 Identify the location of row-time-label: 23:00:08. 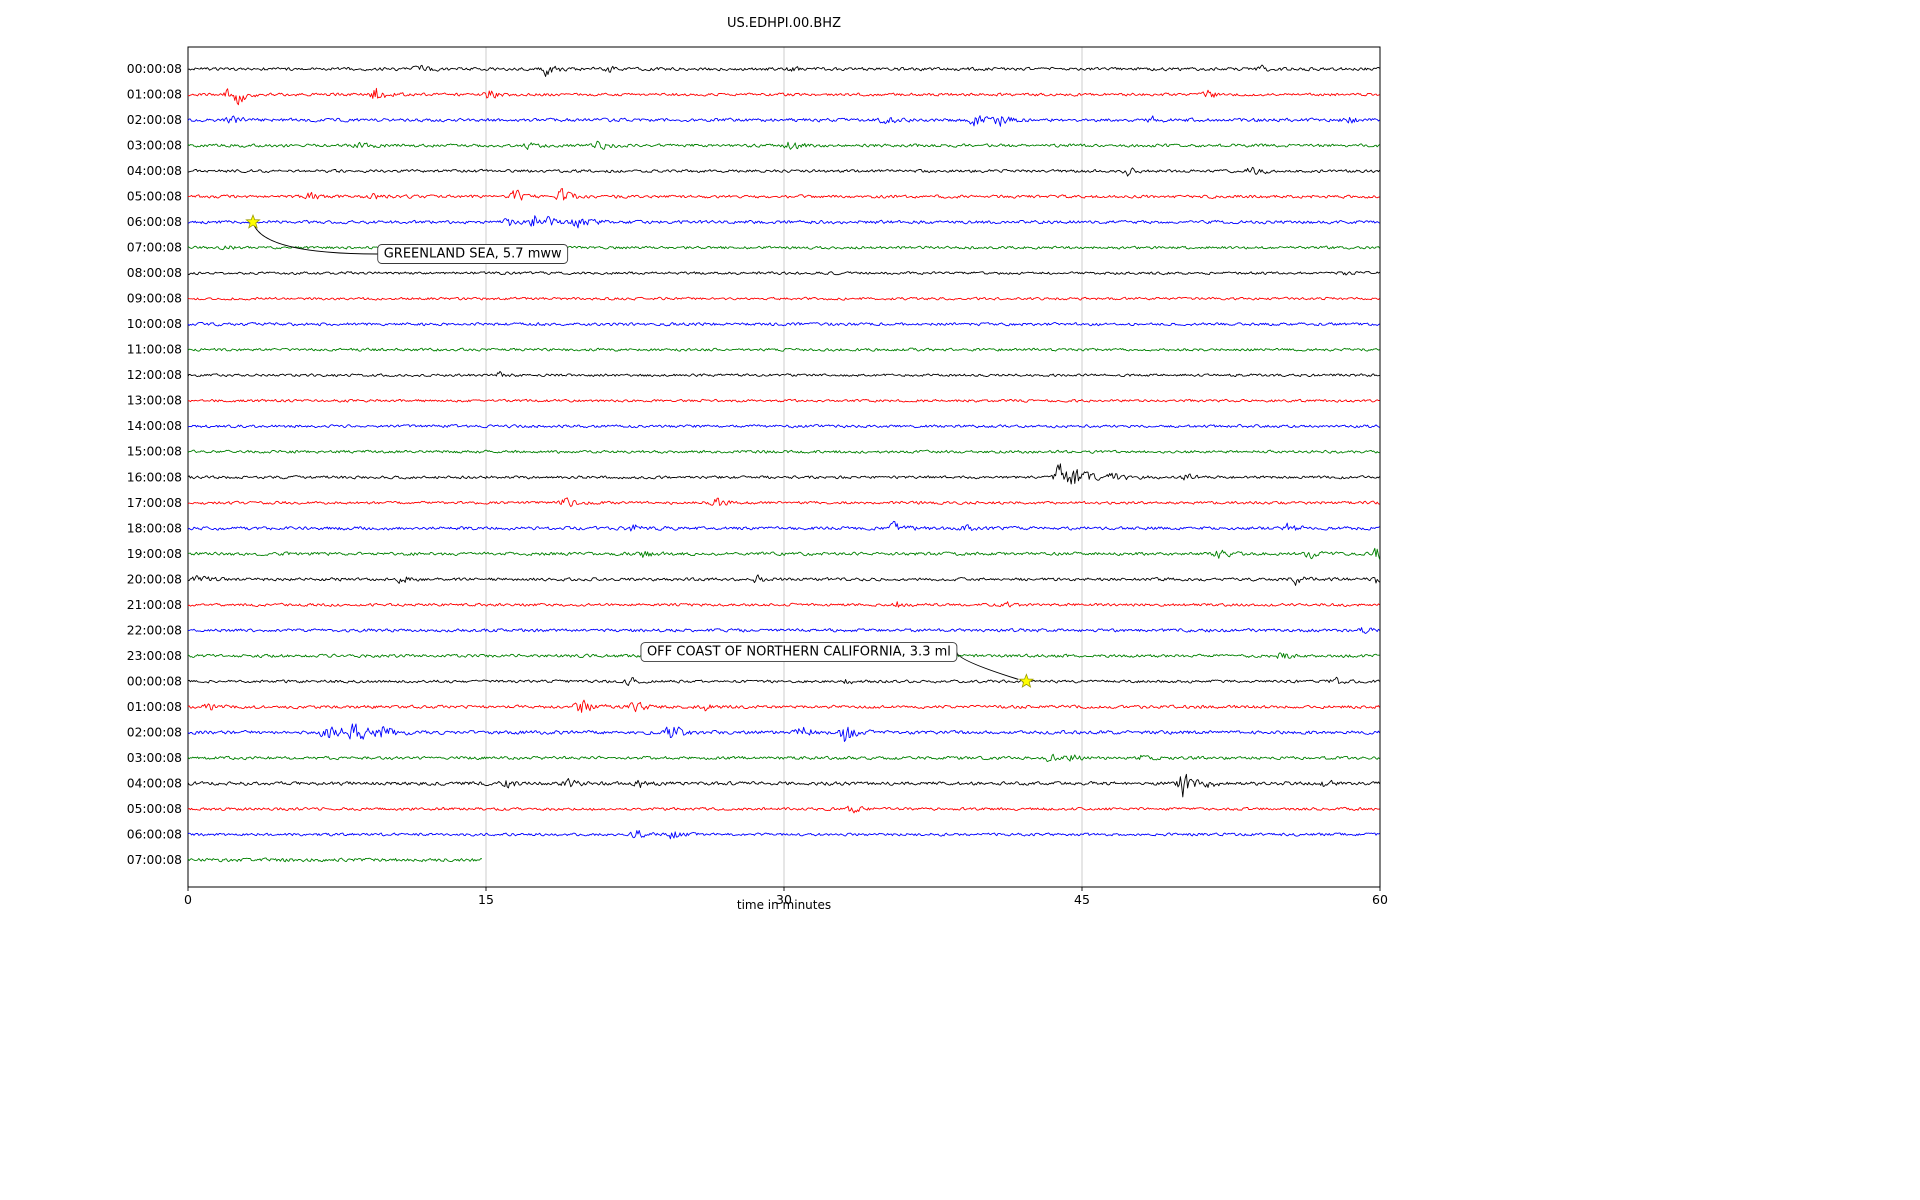
(154, 656).